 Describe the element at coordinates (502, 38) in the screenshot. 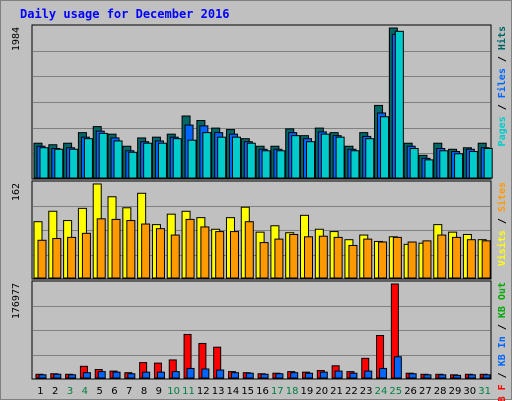

I see `legend-part: Hits` at that location.